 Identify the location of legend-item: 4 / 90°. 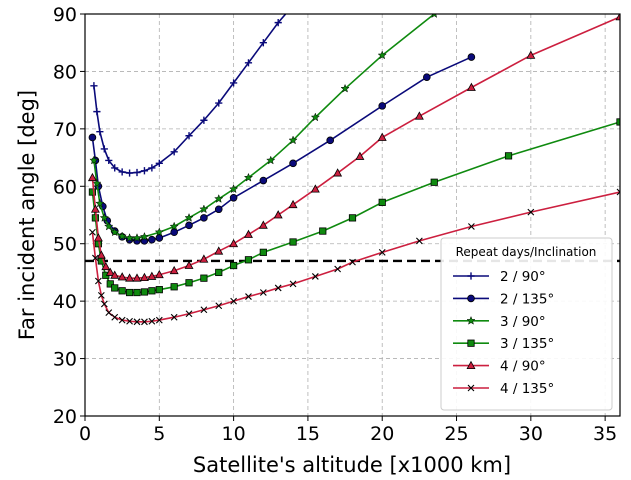
(499, 367).